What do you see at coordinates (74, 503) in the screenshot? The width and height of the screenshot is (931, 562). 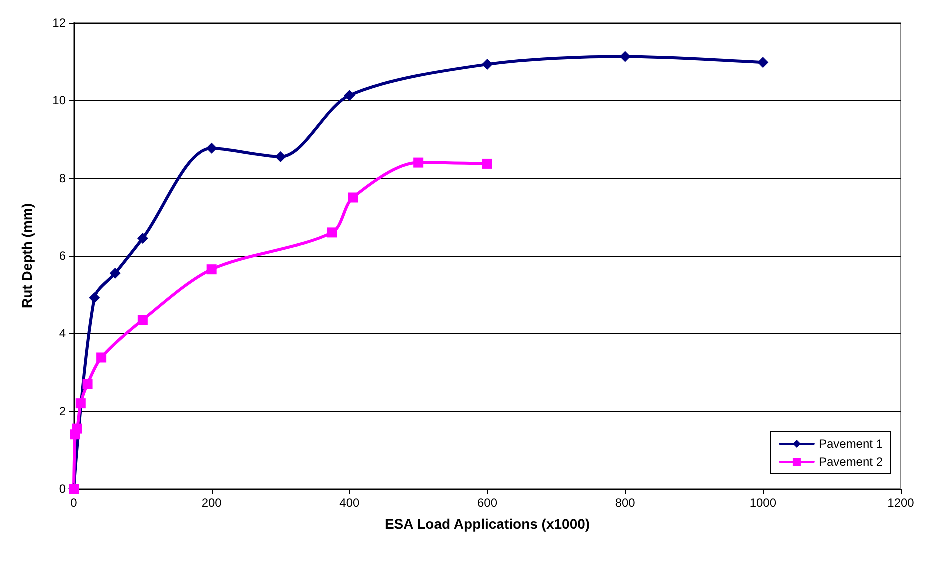 I see `x-tick-label: 0` at bounding box center [74, 503].